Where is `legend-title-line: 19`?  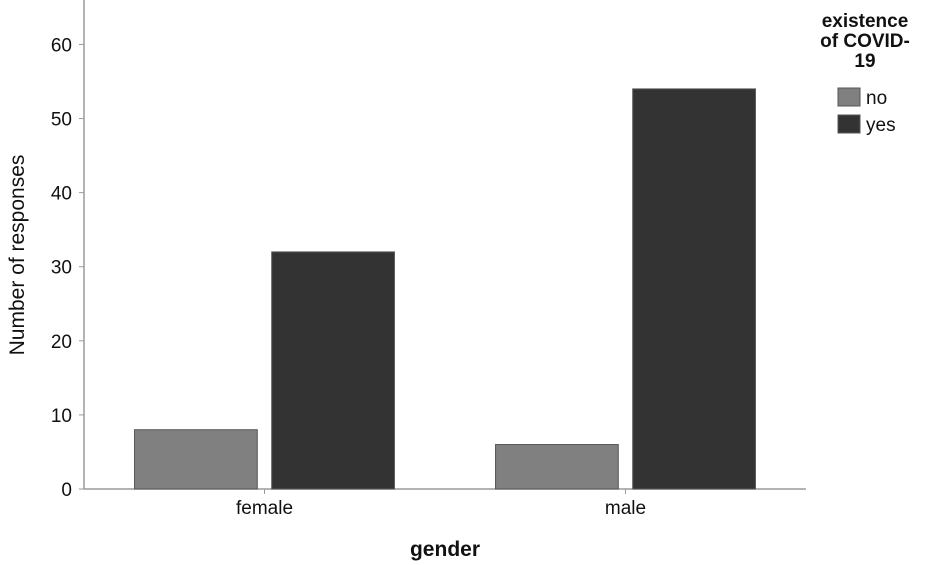 legend-title-line: 19 is located at coordinates (864, 61).